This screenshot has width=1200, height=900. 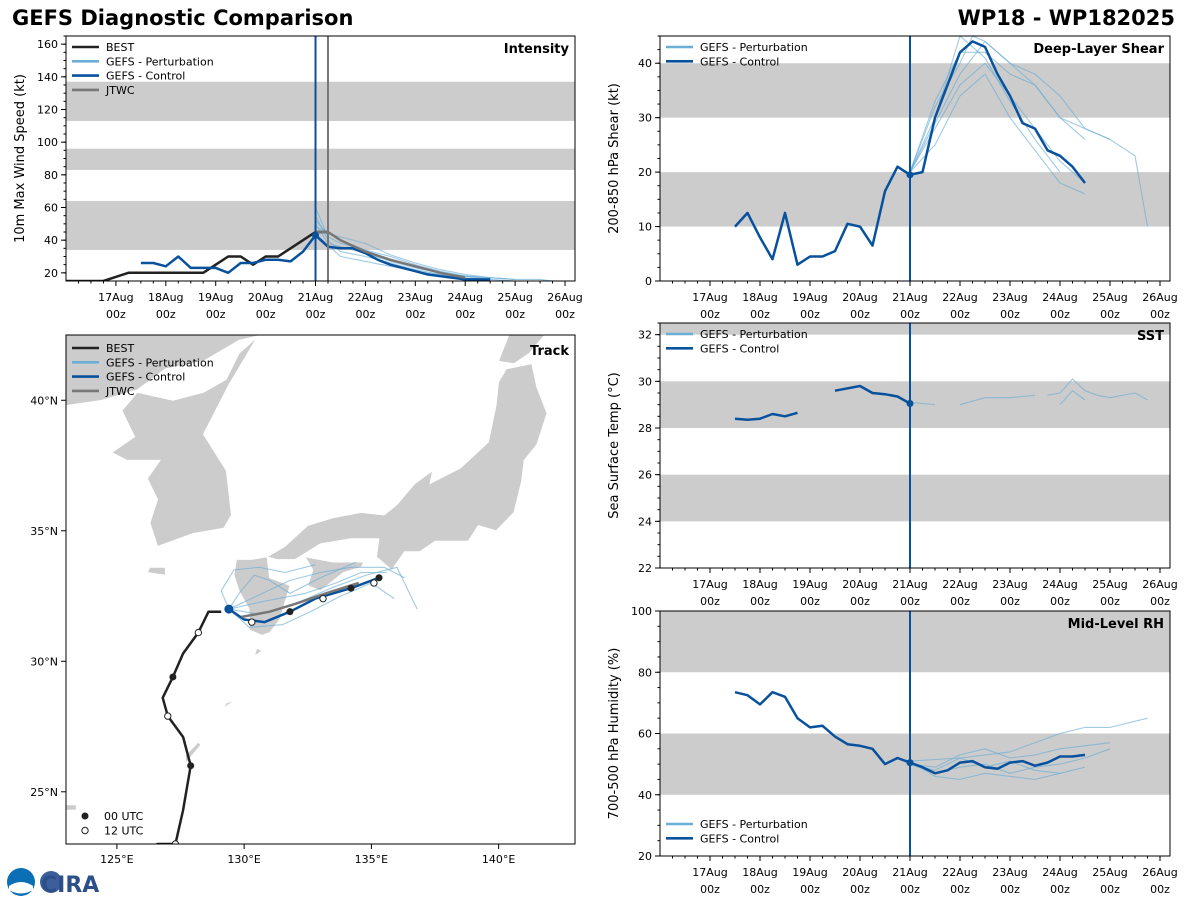 What do you see at coordinates (909, 584) in the screenshot?
I see `sst-xtick-date: 21Aug` at bounding box center [909, 584].